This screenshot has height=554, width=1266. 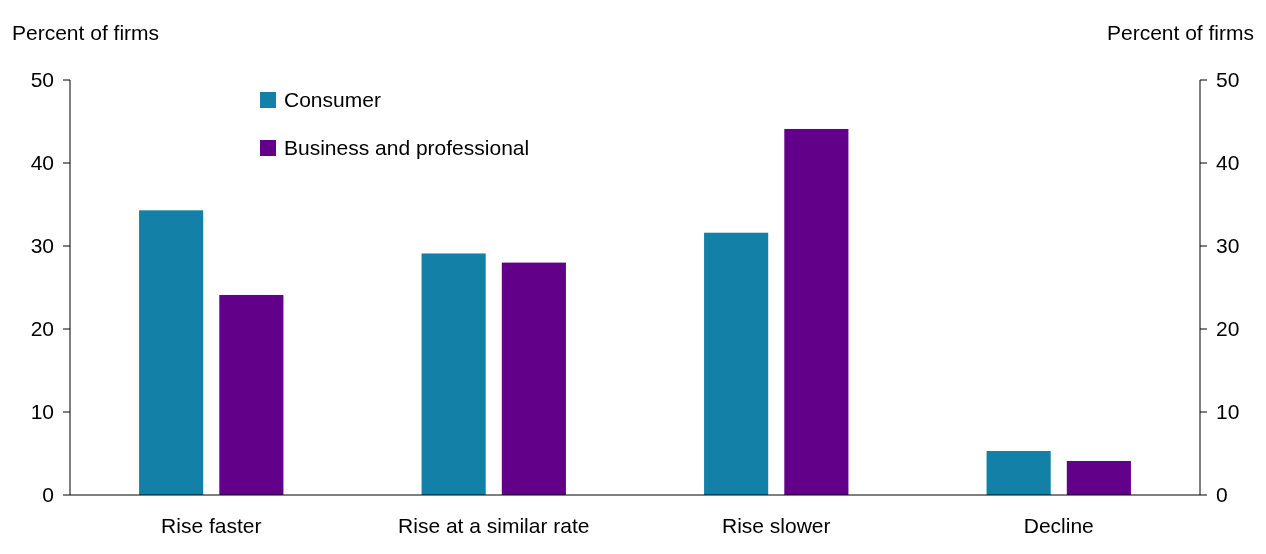 What do you see at coordinates (1058, 525) in the screenshot?
I see `x-tick-label: Decline` at bounding box center [1058, 525].